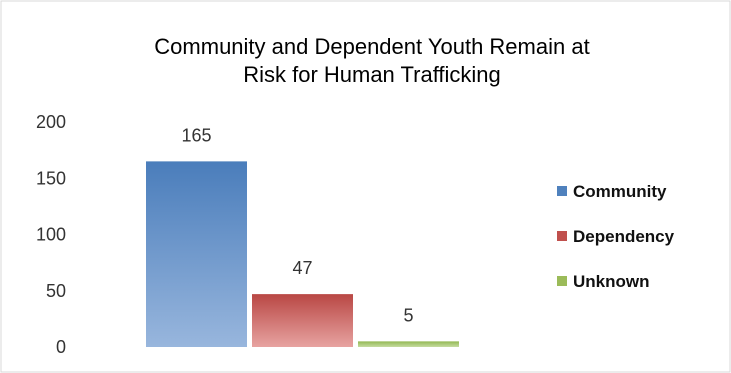  I want to click on data-label-dependency: 47, so click(302, 268).